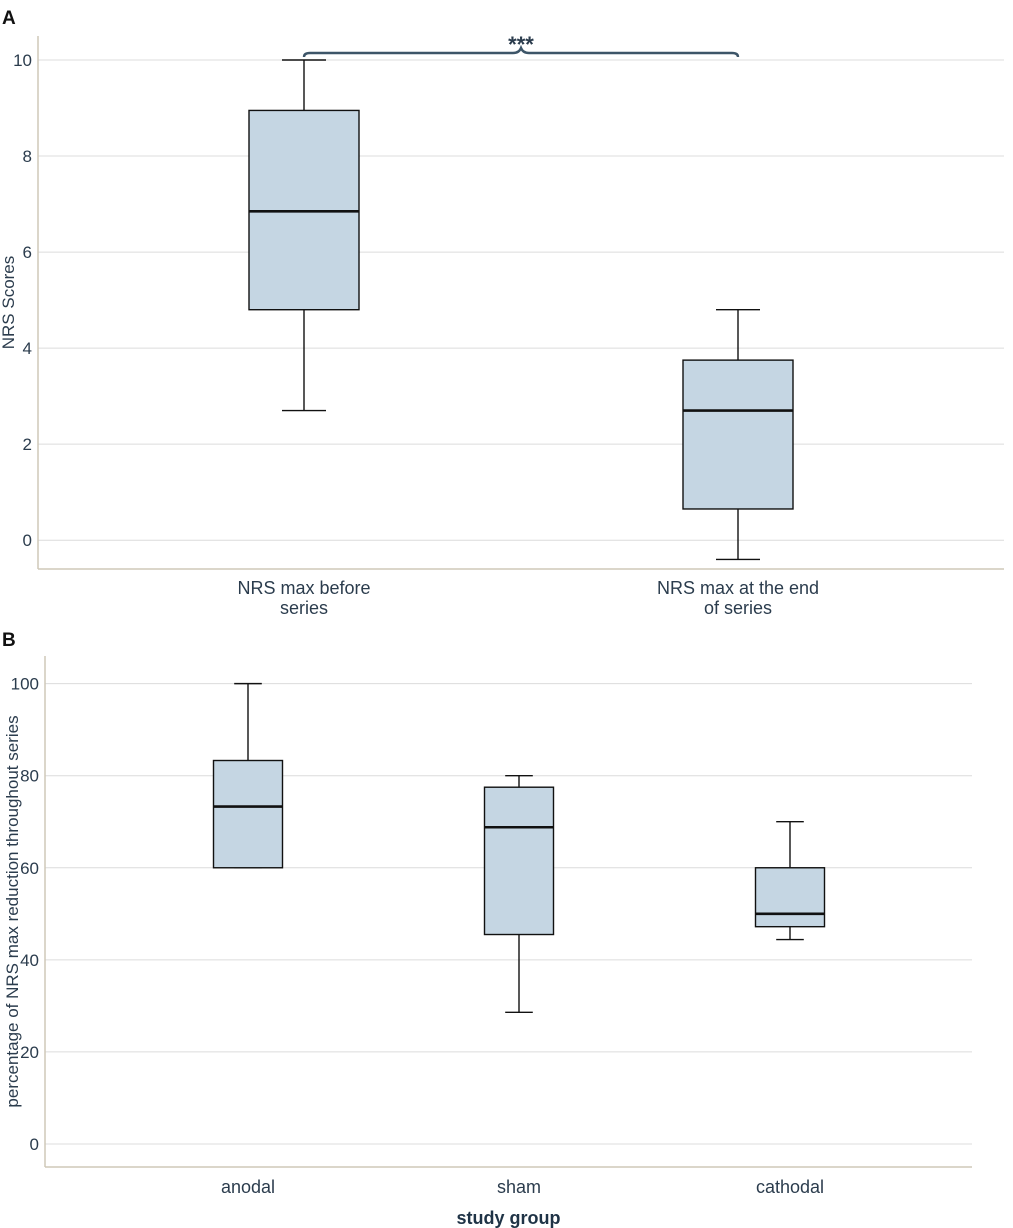 The image size is (1013, 1228). What do you see at coordinates (303, 588) in the screenshot?
I see `x-tick-label-line: NRS max before` at bounding box center [303, 588].